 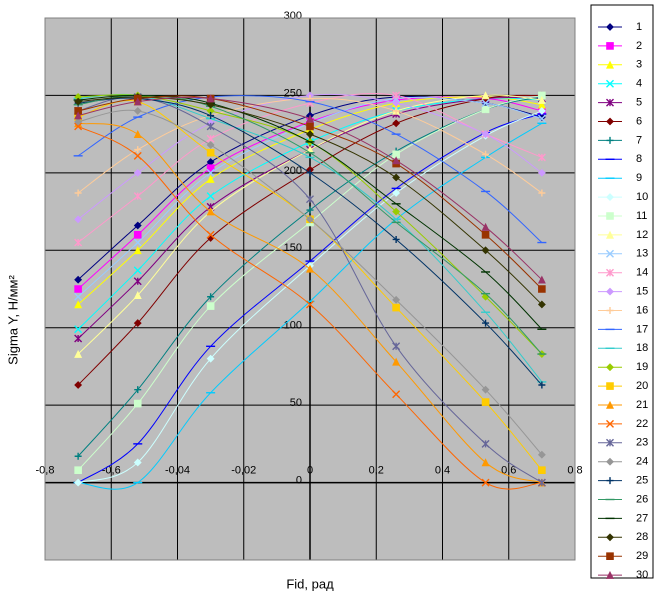 I want to click on x-axis-title: Fid, рад, so click(x=310, y=583).